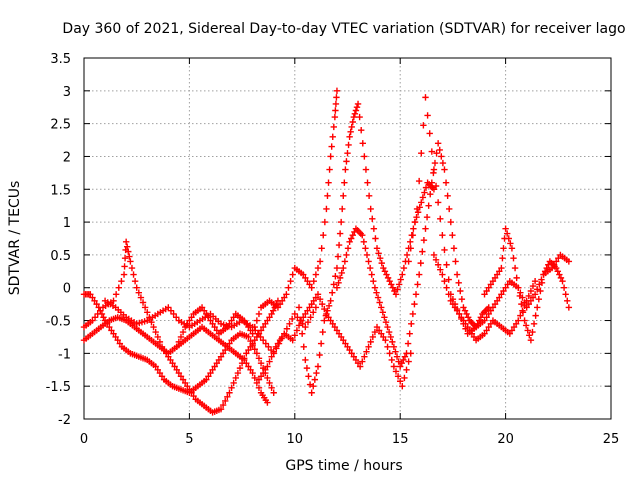 The height and width of the screenshot is (480, 640). Describe the element at coordinates (250, 369) in the screenshot. I see `data-point-track-c` at that location.